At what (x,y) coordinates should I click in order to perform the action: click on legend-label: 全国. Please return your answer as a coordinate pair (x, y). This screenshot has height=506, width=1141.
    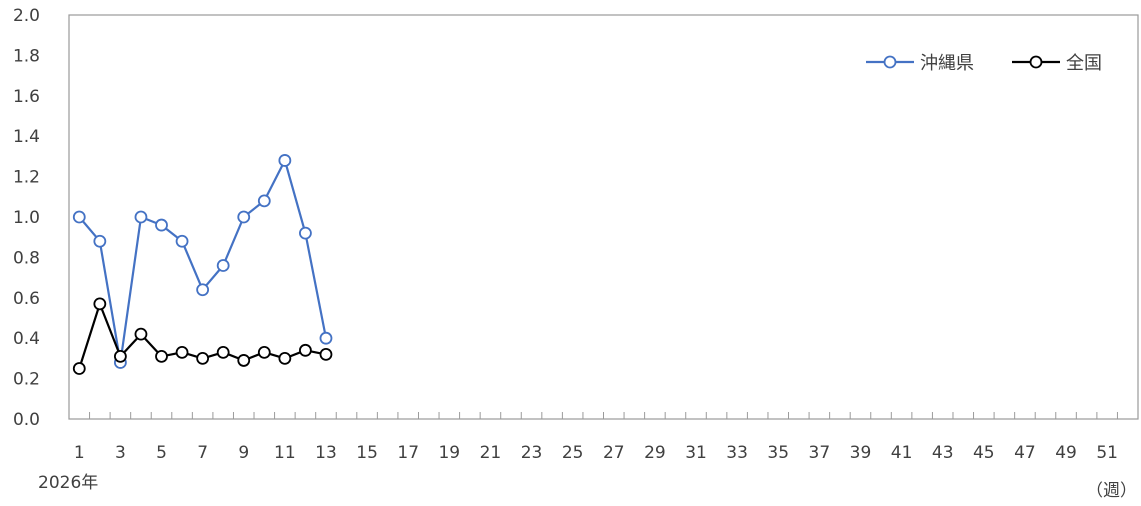
    Looking at the image, I should click on (1084, 63).